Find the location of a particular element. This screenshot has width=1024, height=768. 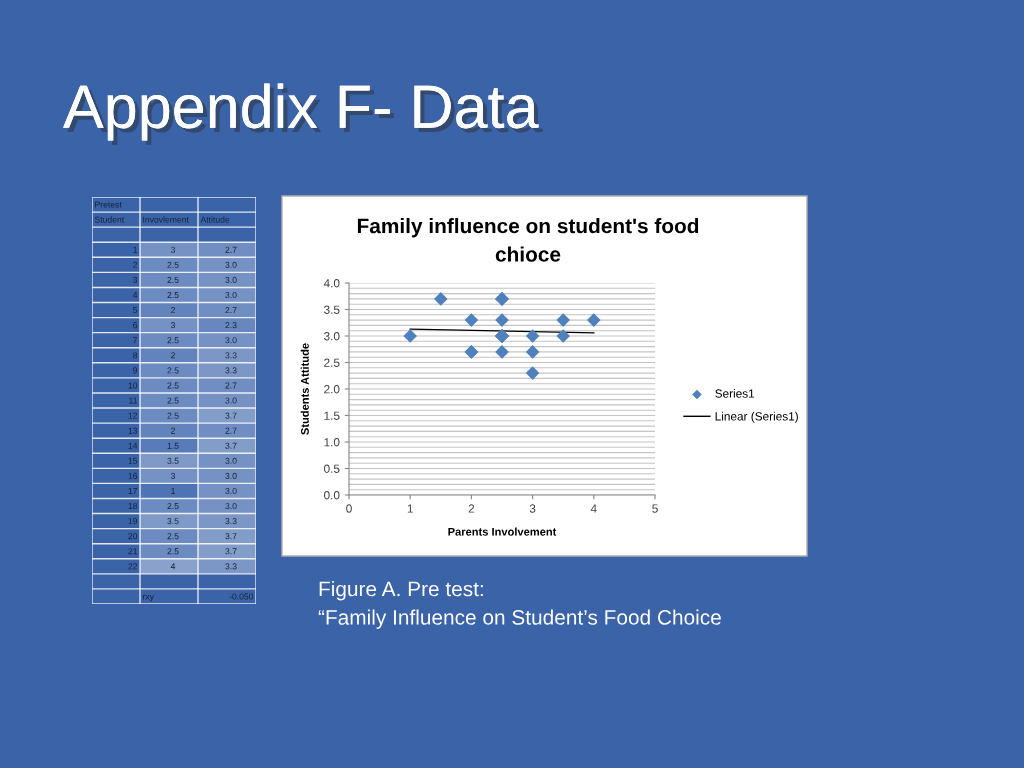

data-label: 1.5 is located at coordinates (173, 445).